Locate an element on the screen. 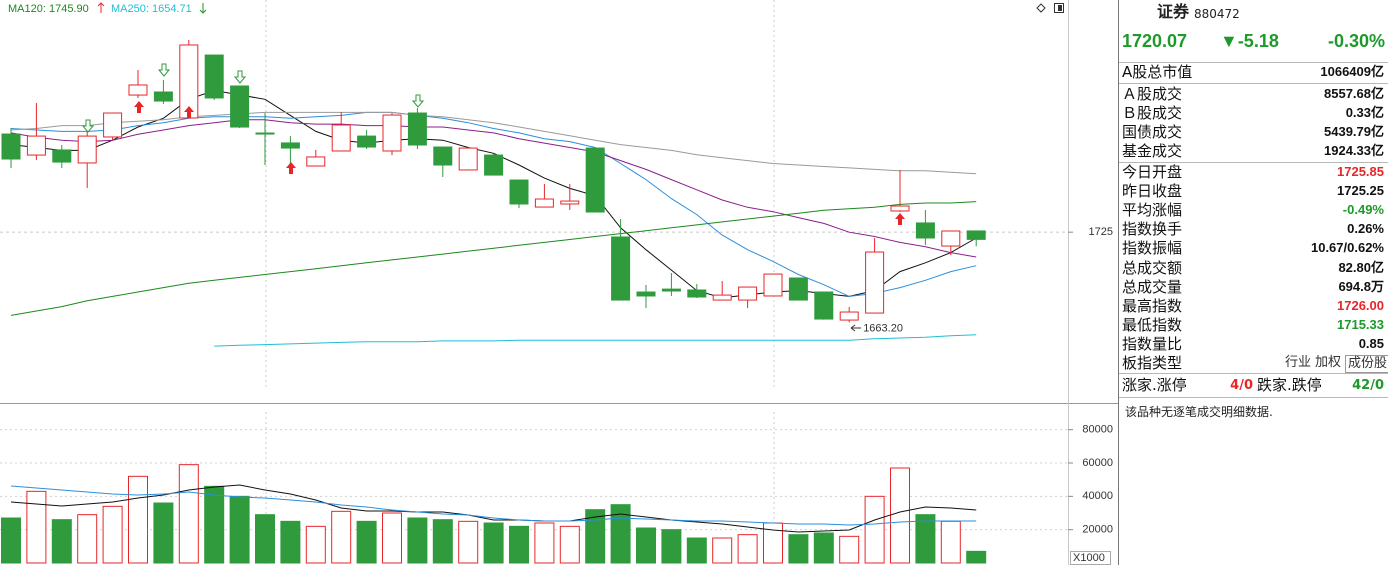 This screenshot has height=565, width=1388. row-value: 0.26% is located at coordinates (1365, 228).